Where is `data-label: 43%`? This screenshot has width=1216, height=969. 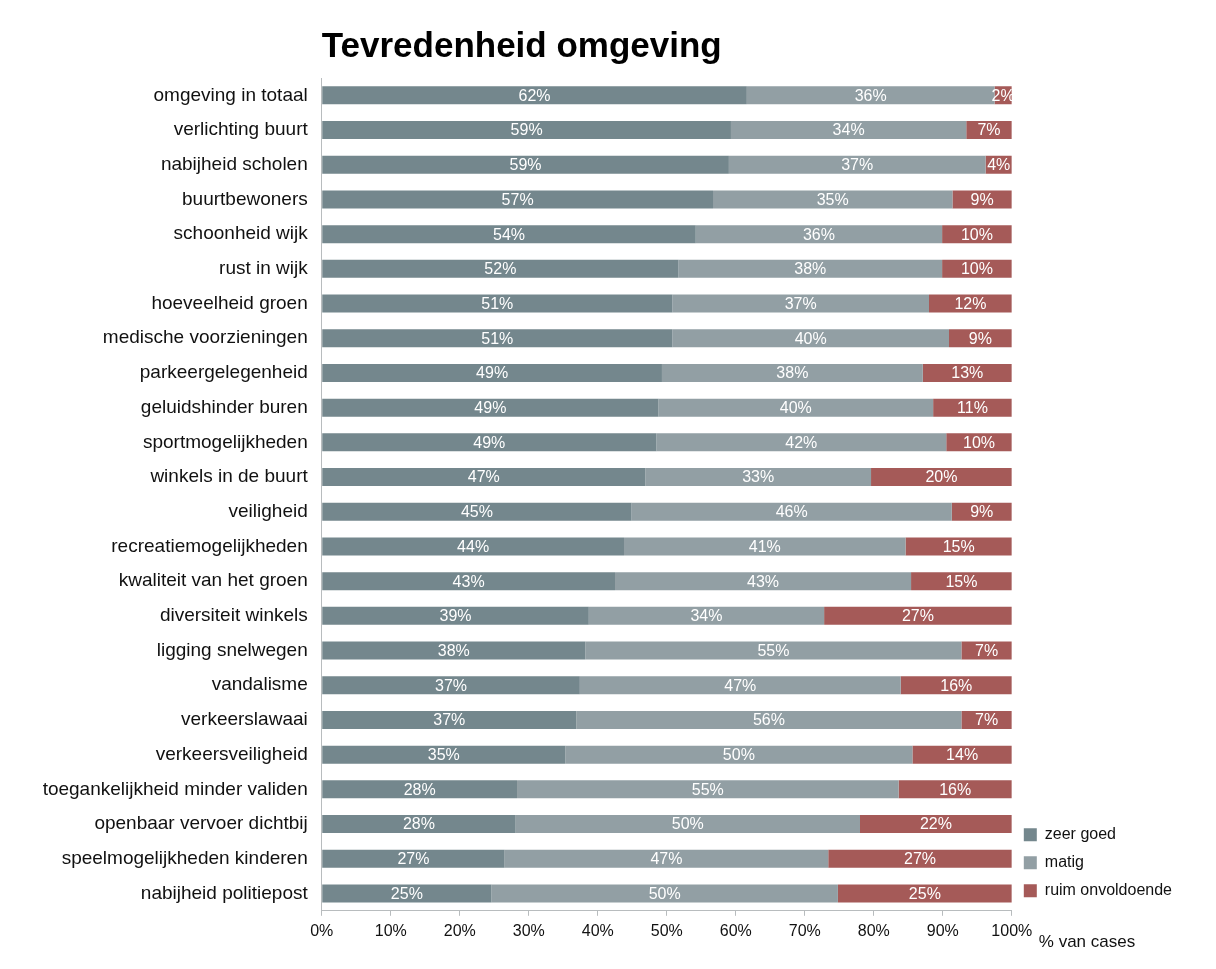
data-label: 43% is located at coordinates (763, 581).